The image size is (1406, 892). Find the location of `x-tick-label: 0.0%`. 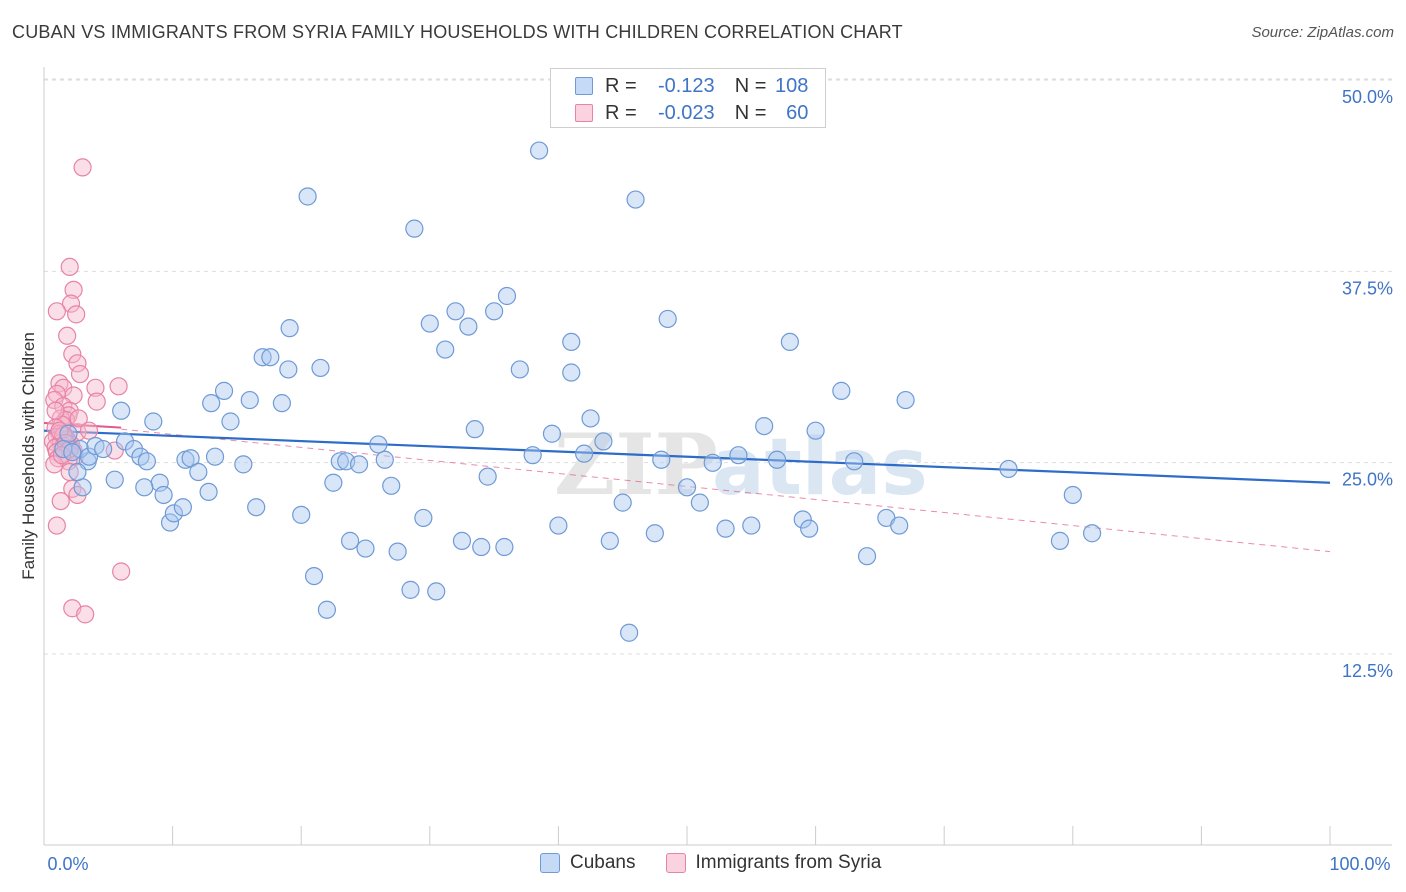

x-tick-label: 0.0% is located at coordinates (67, 864).